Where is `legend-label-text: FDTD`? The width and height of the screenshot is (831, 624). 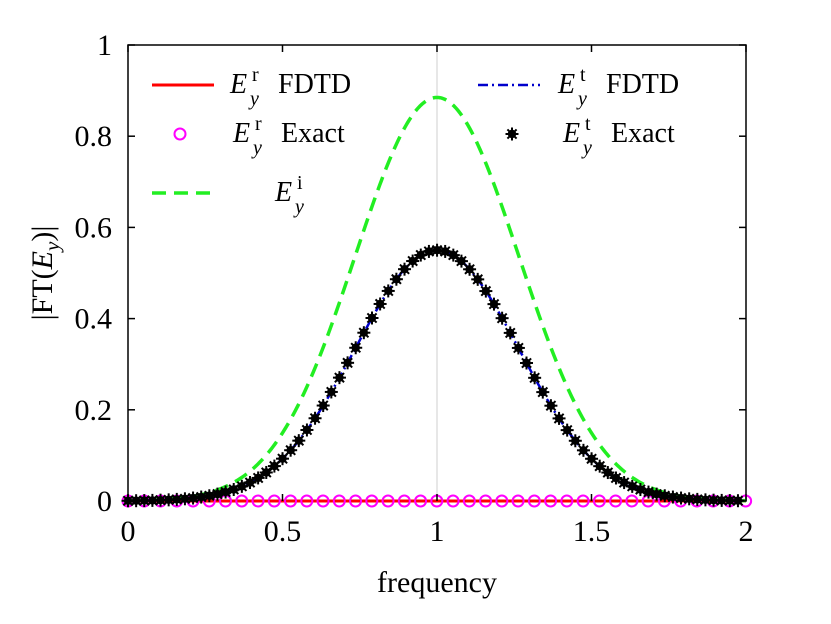 legend-label-text: FDTD is located at coordinates (642, 84).